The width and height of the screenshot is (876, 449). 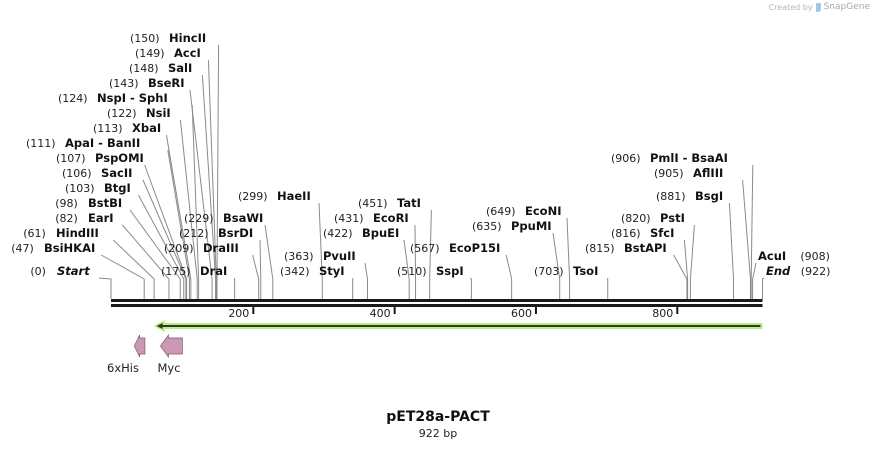 What do you see at coordinates (155, 254) in the screenshot?
I see `leader-line` at bounding box center [155, 254].